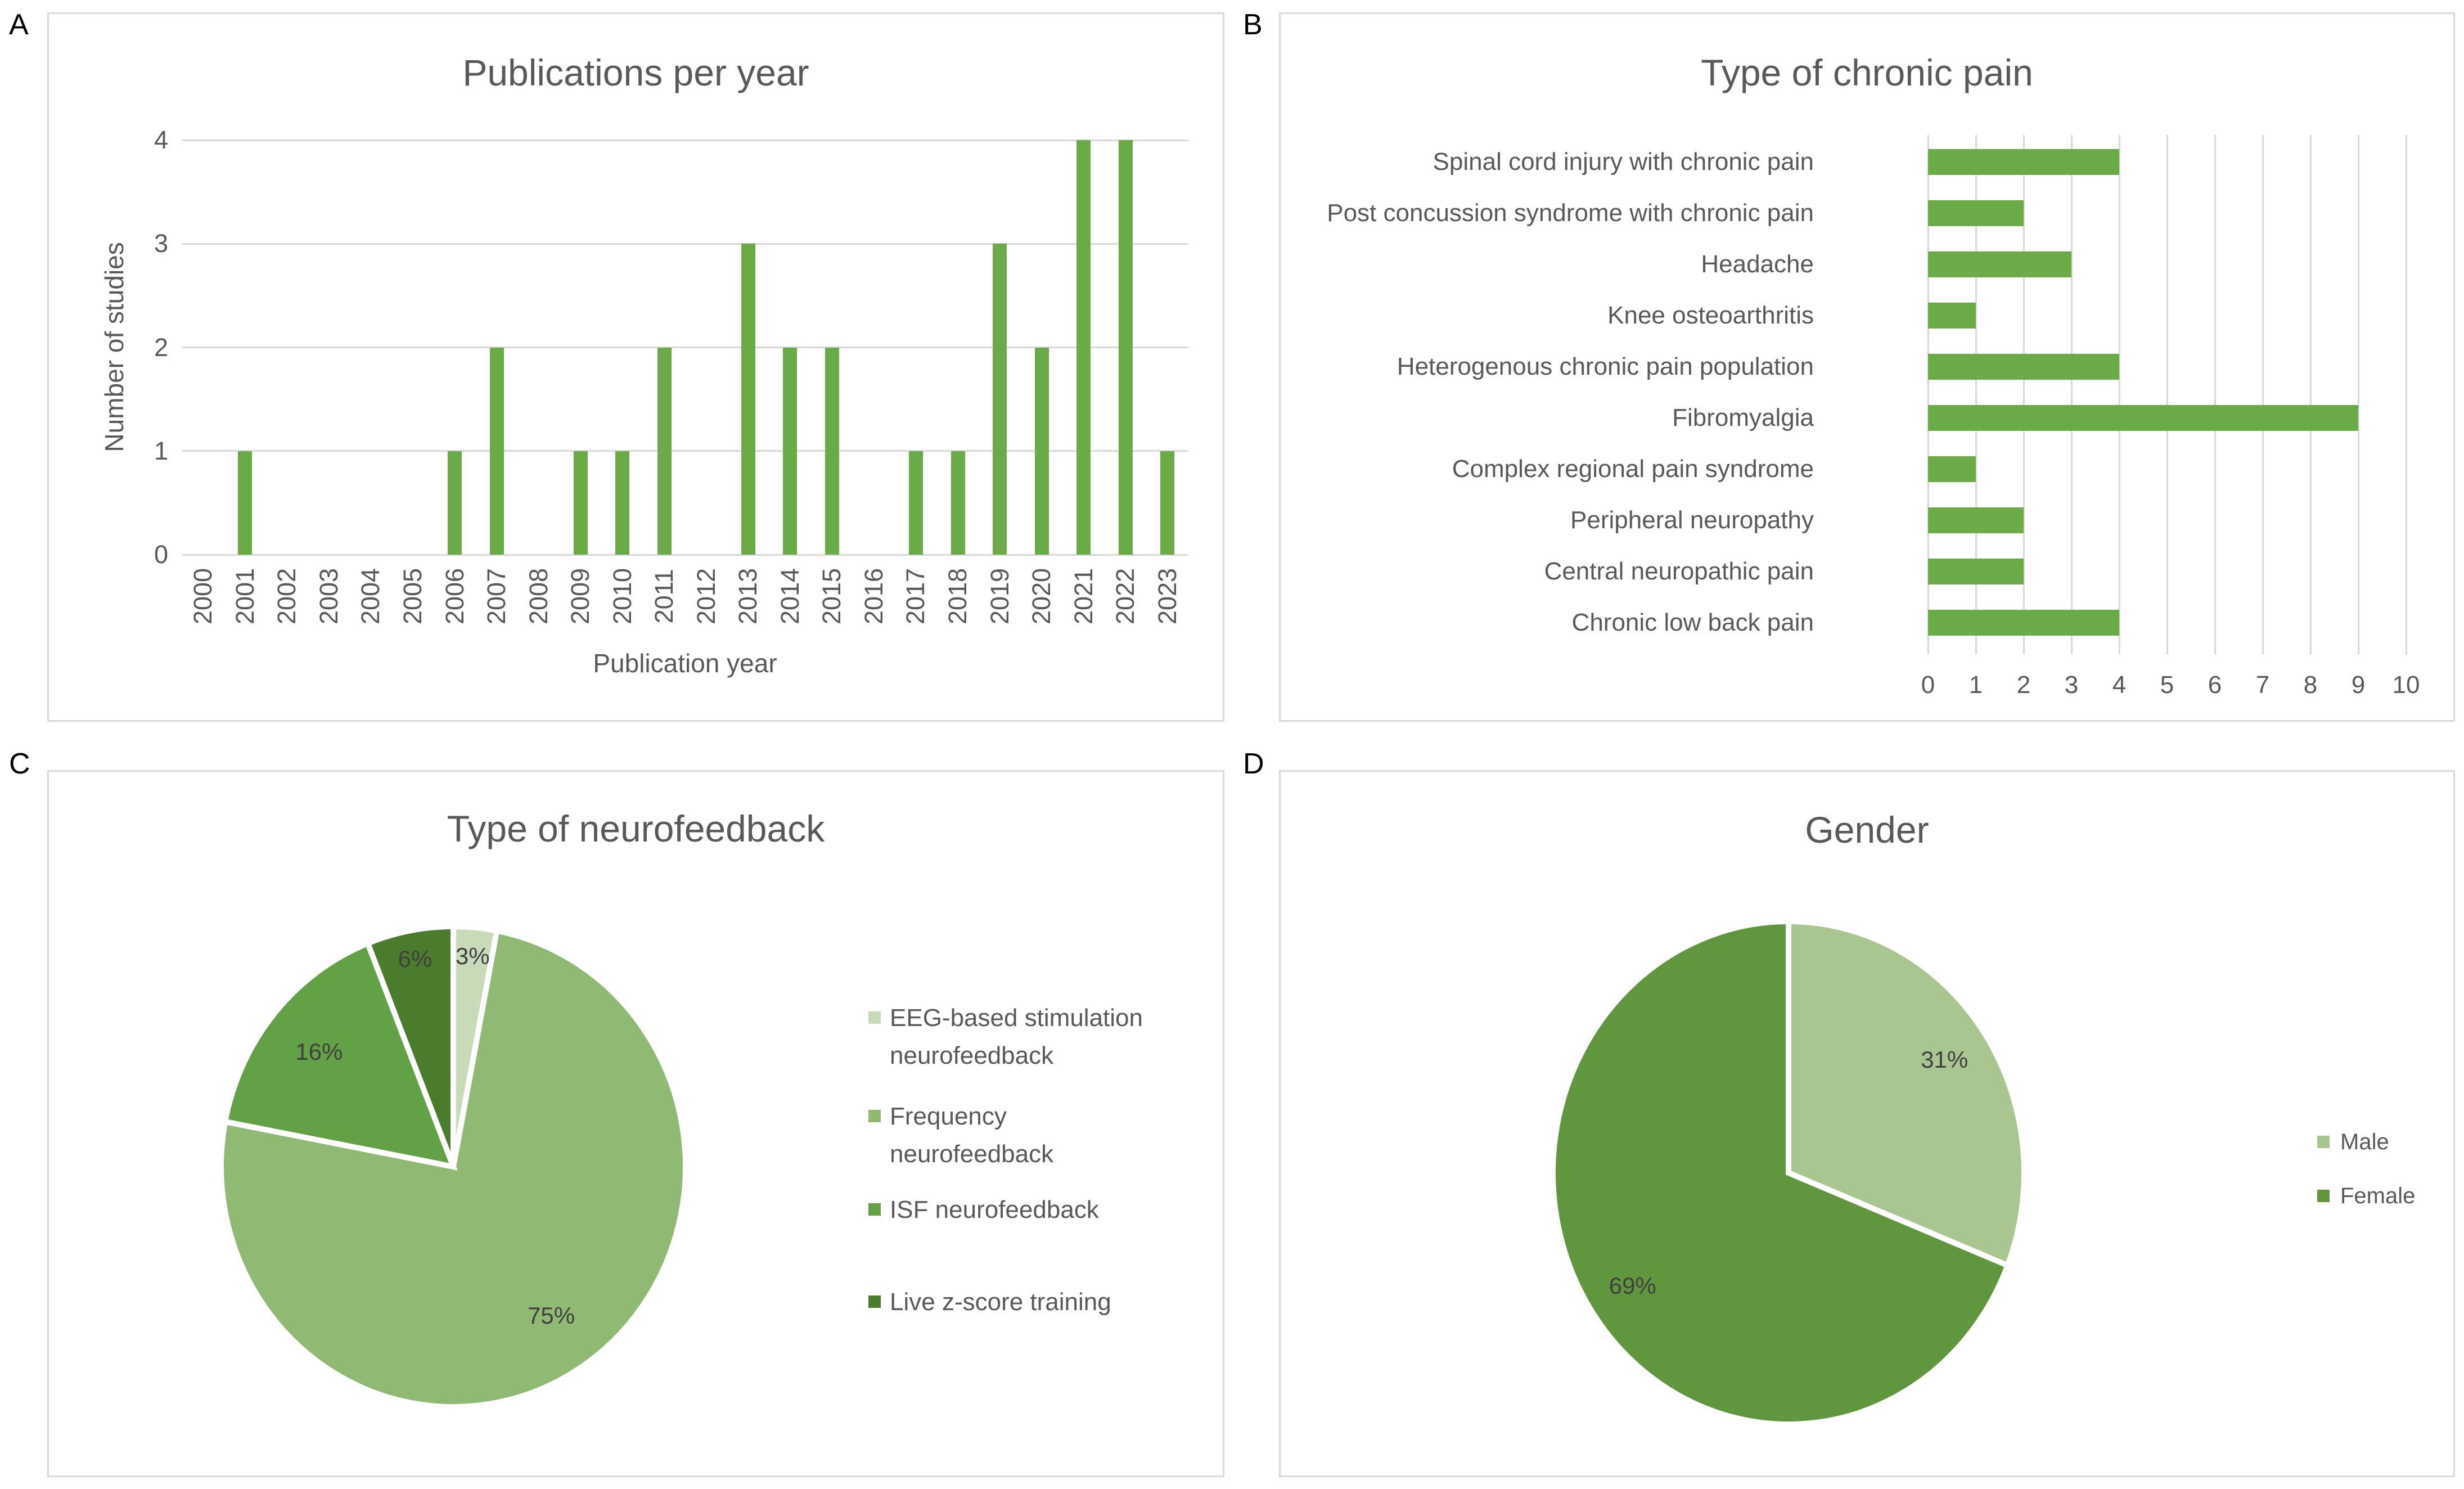  What do you see at coordinates (789, 596) in the screenshot?
I see `x-tick-label: 2014` at bounding box center [789, 596].